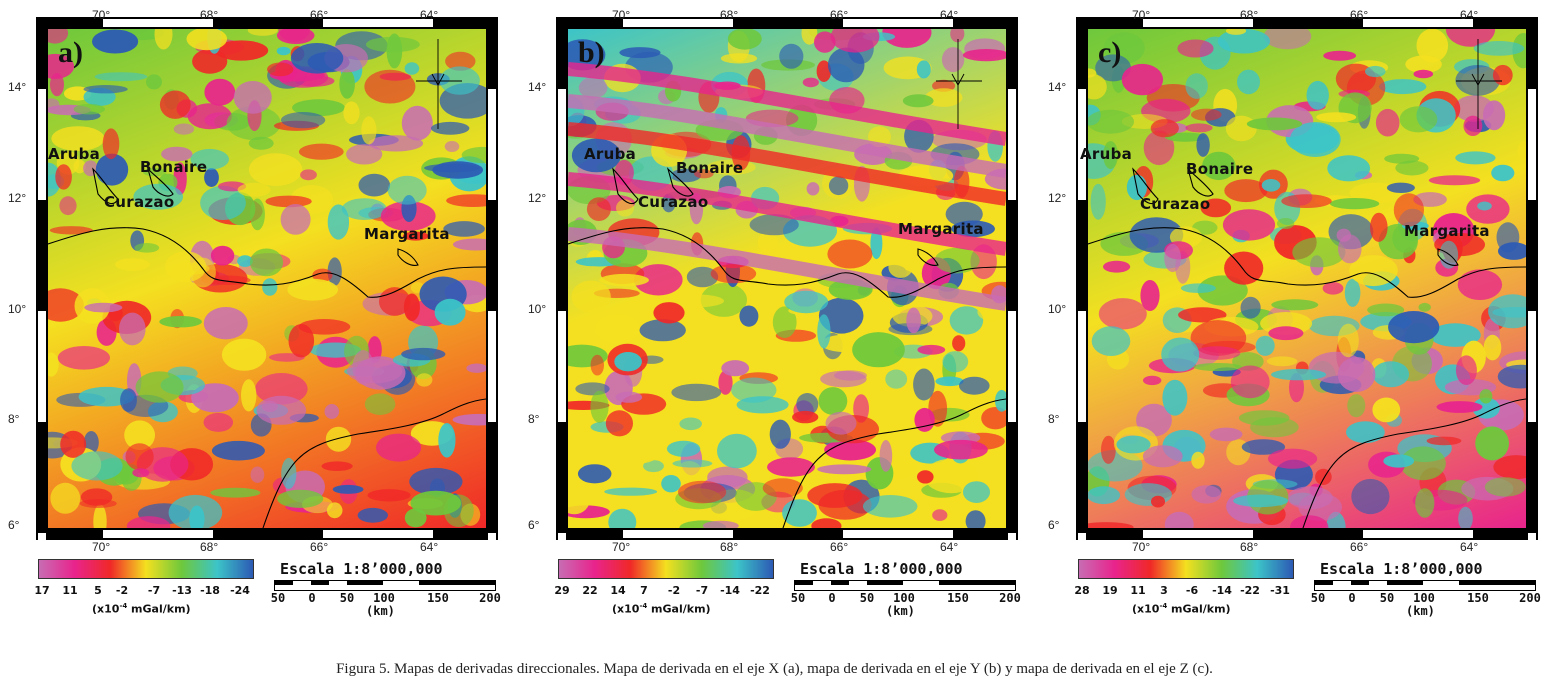 This screenshot has width=1549, height=685. I want to click on lon-tick-64: 64°, so click(1469, 15).